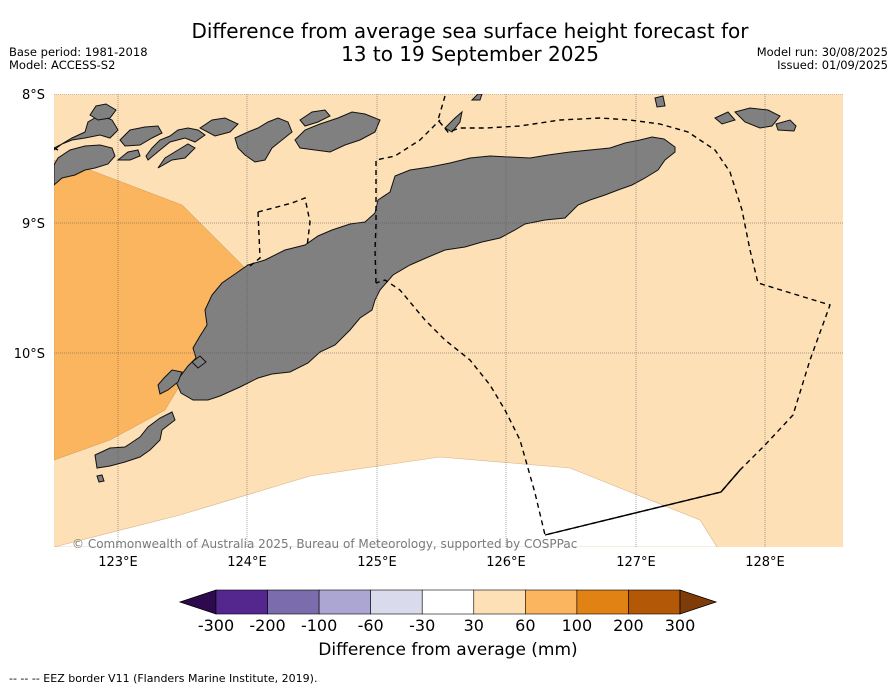 The image size is (896, 690). Describe the element at coordinates (118, 562) in the screenshot. I see `lon-label: 123°E` at that location.